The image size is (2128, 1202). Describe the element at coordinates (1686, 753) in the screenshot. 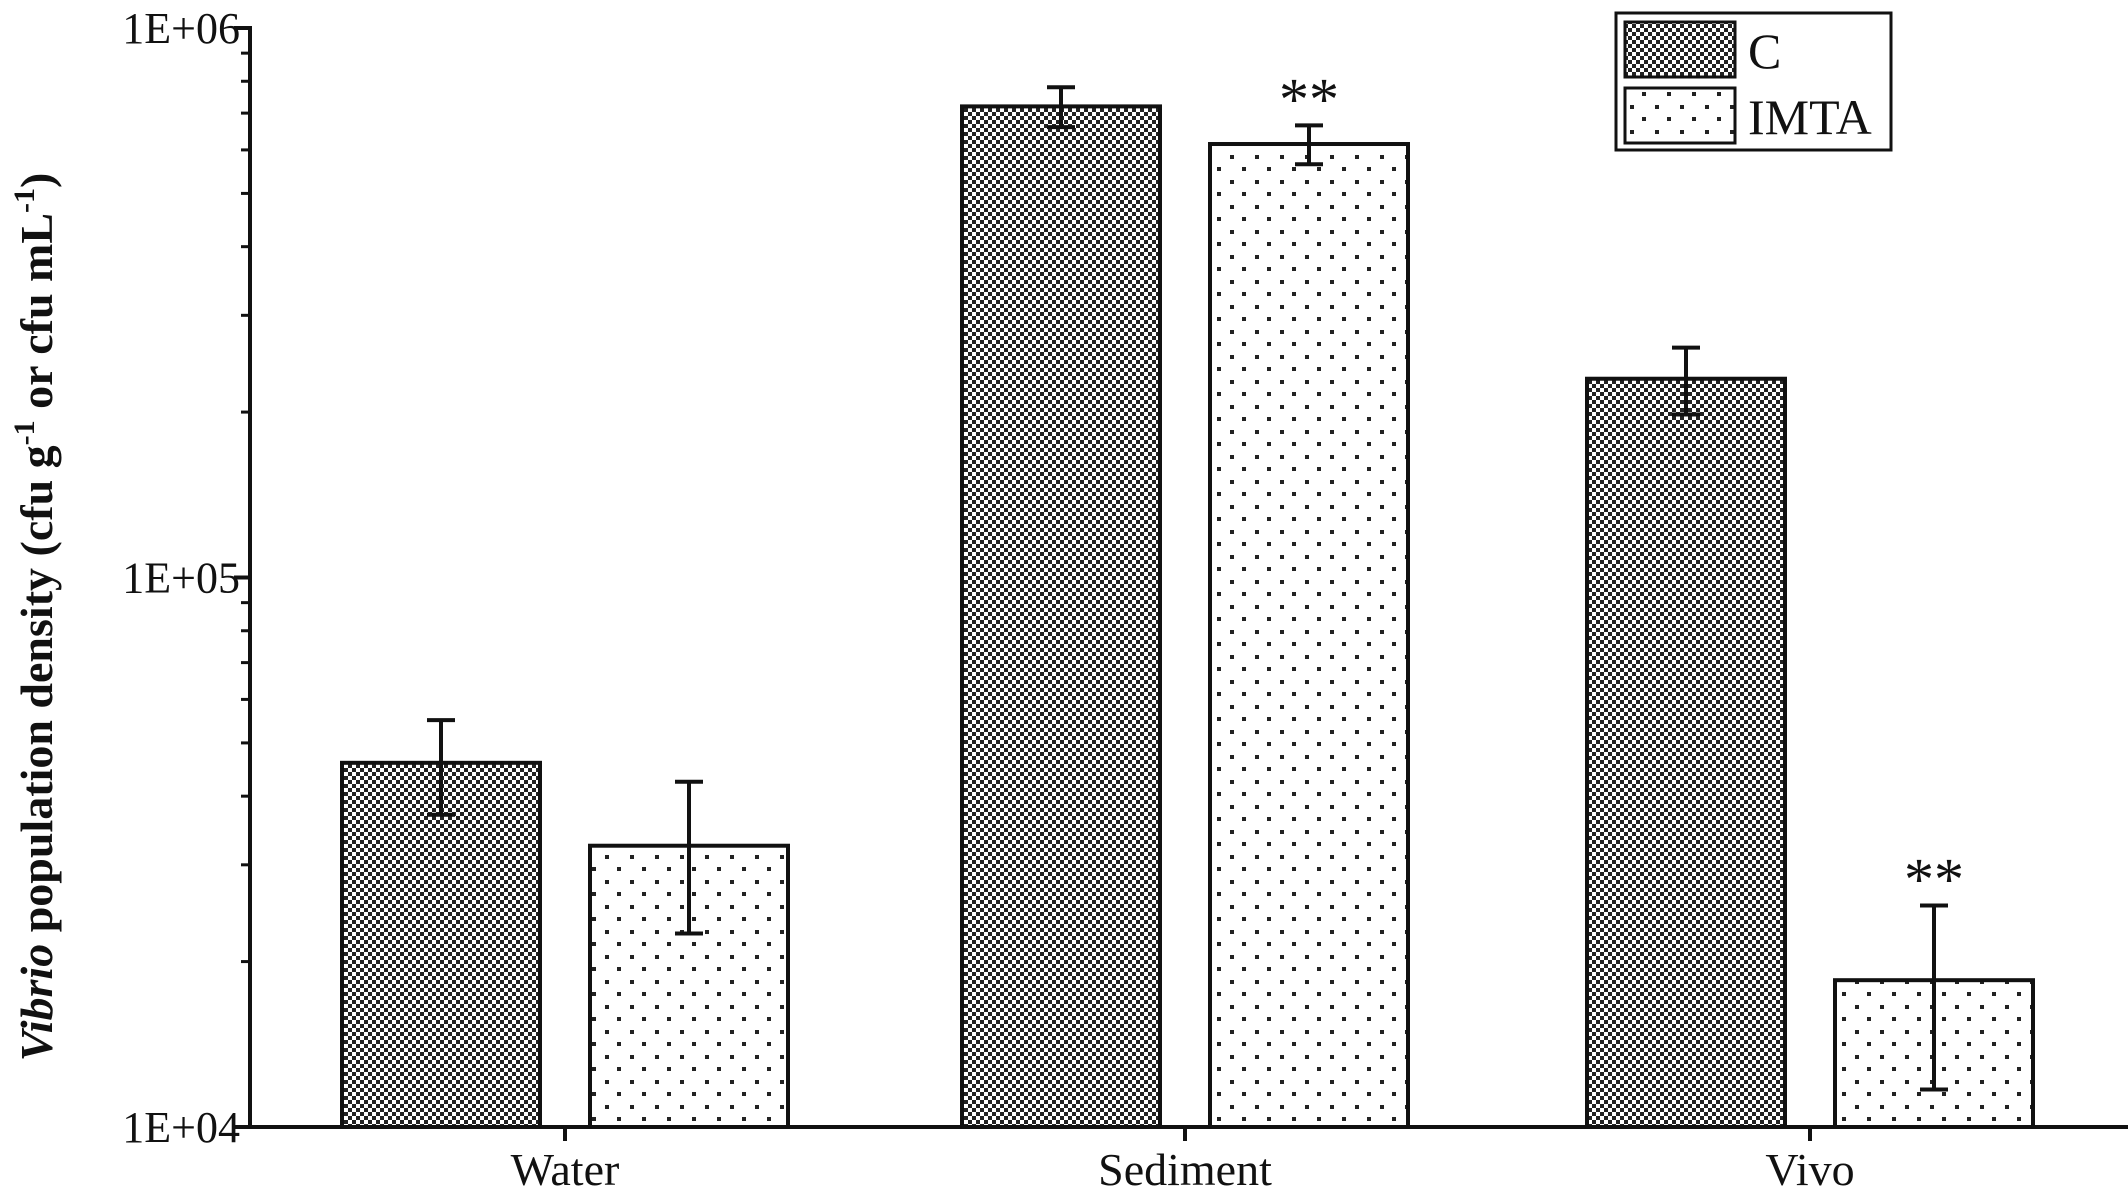

I see `bar-c-vivo` at that location.